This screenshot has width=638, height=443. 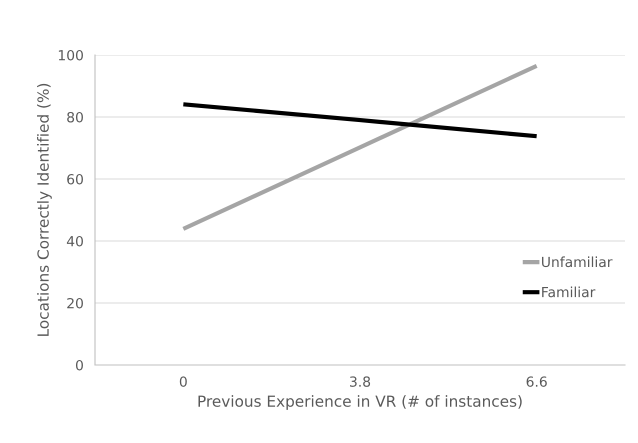 What do you see at coordinates (44, 210) in the screenshot?
I see `y-axis-title: Locations Correctly Identified (%)` at bounding box center [44, 210].